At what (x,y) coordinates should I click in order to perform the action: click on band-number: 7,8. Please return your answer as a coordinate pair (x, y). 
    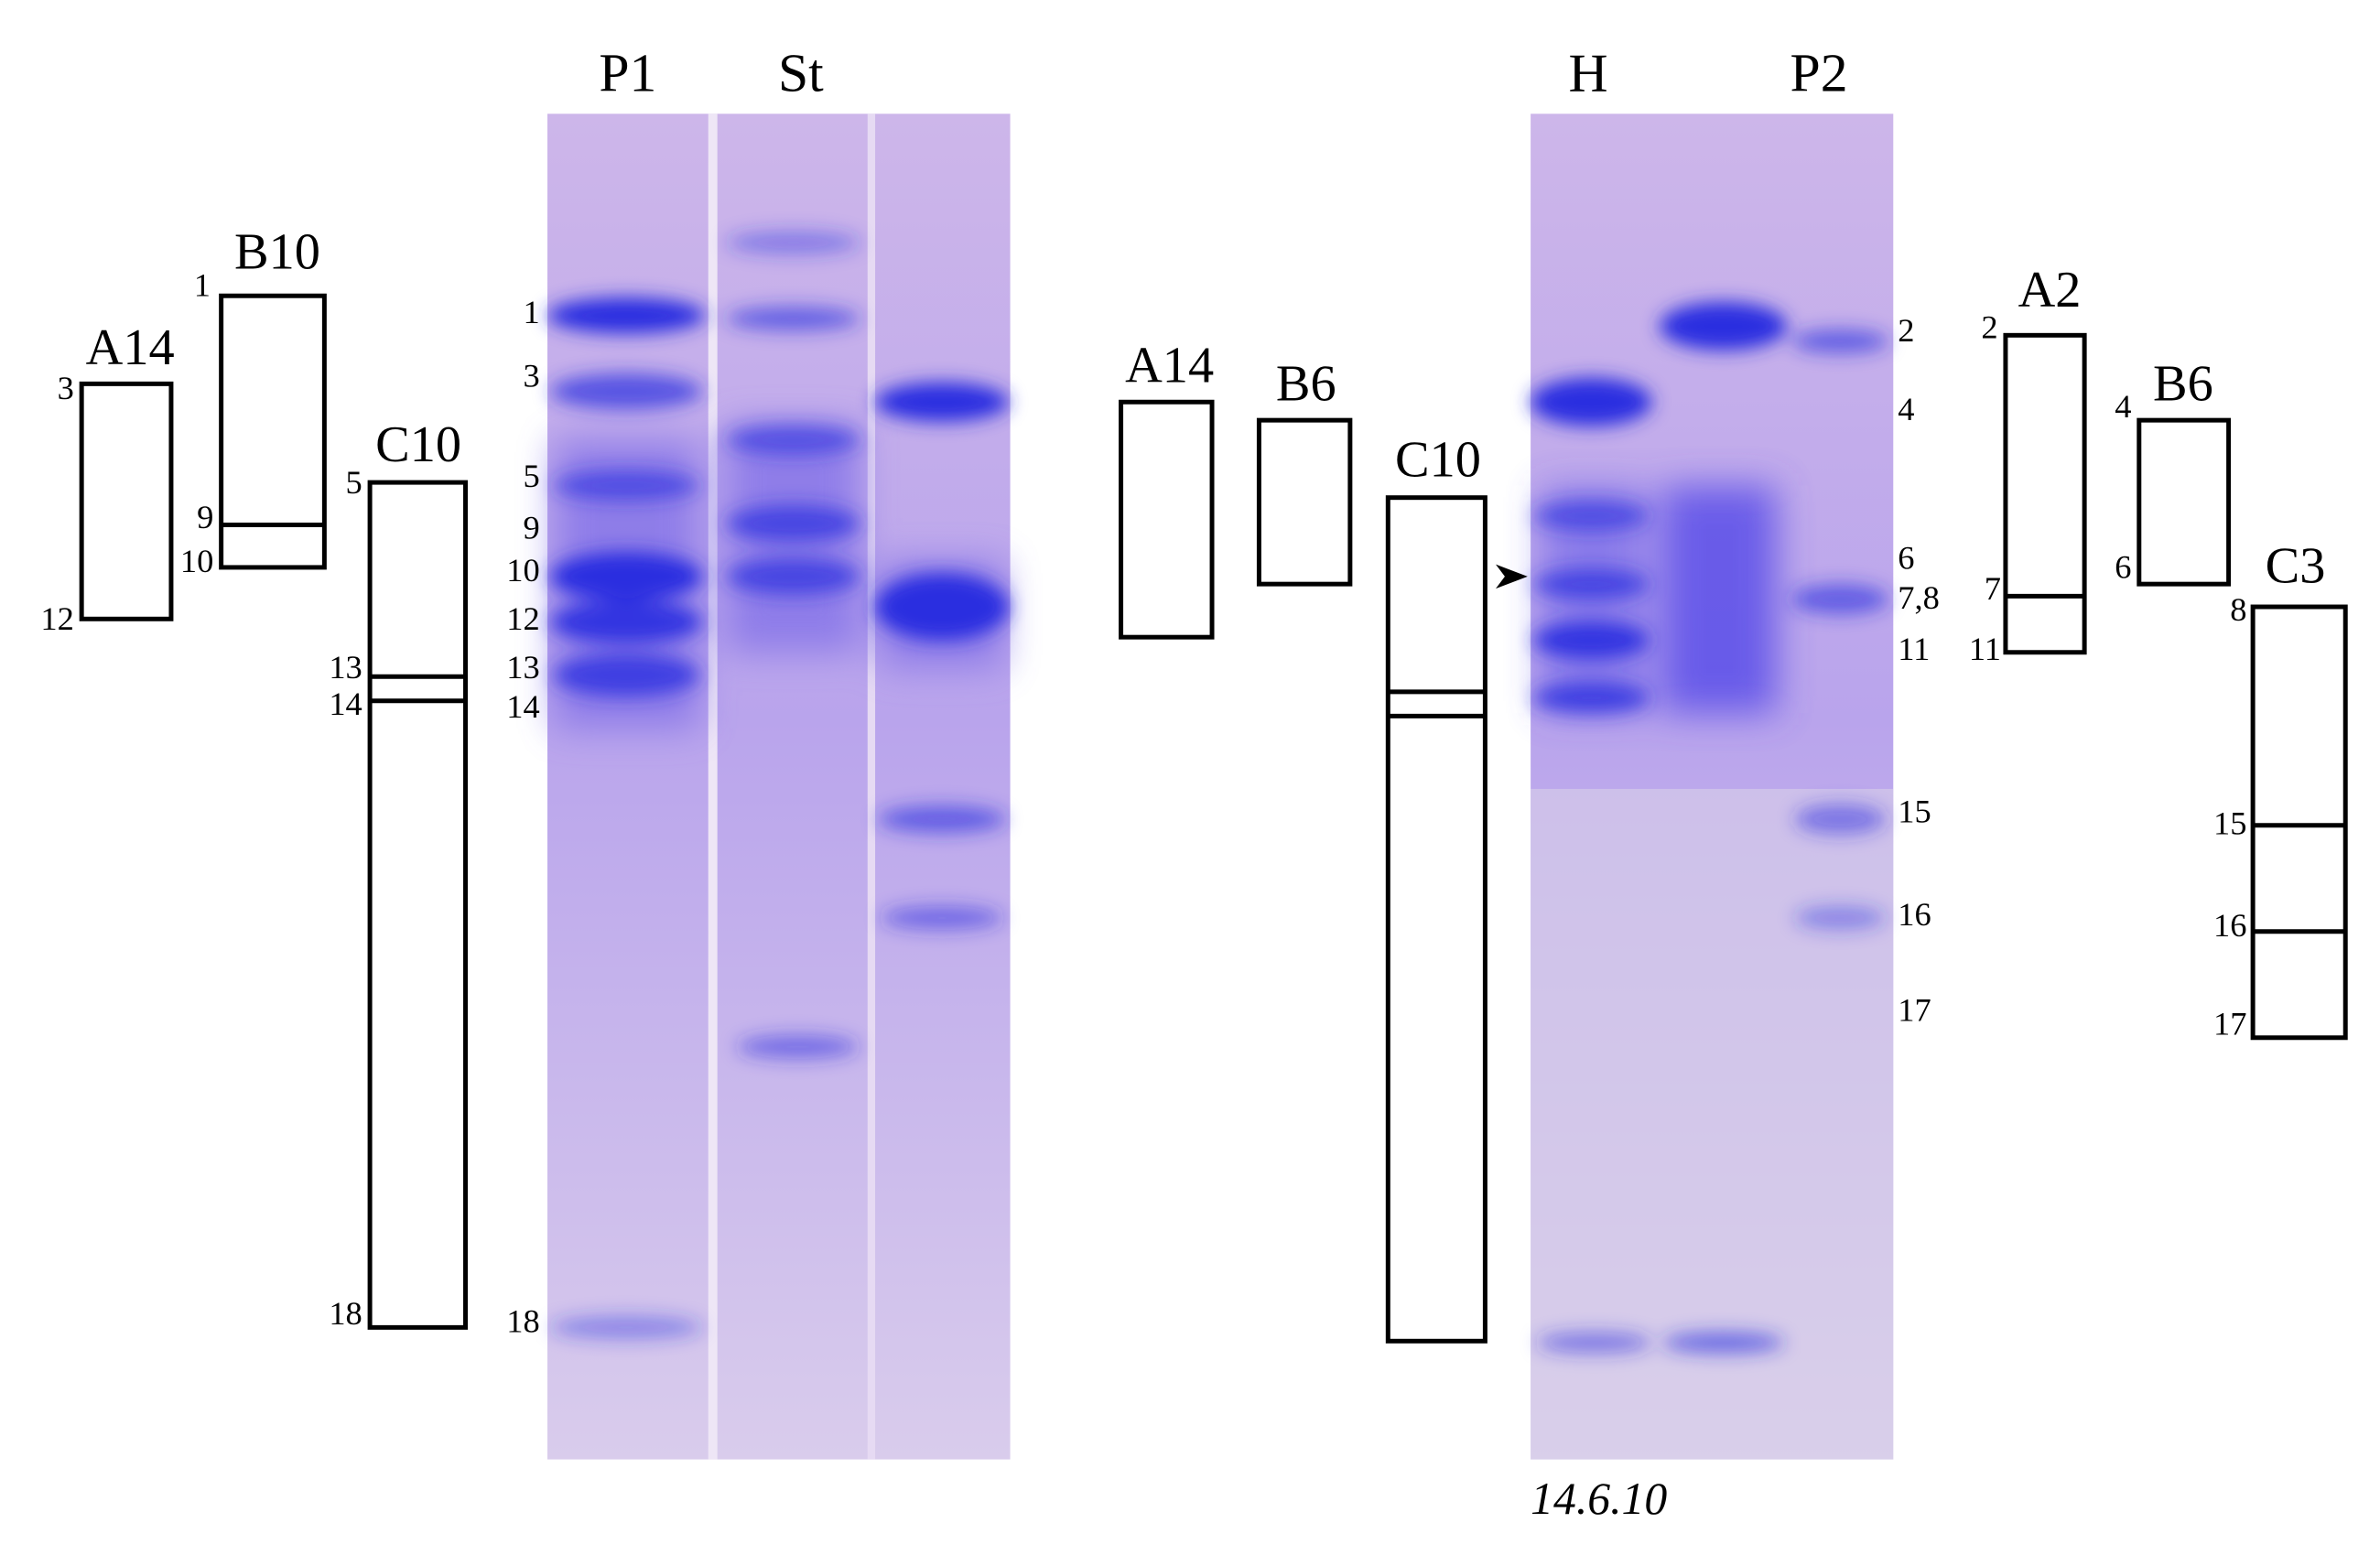
    Looking at the image, I should click on (1919, 597).